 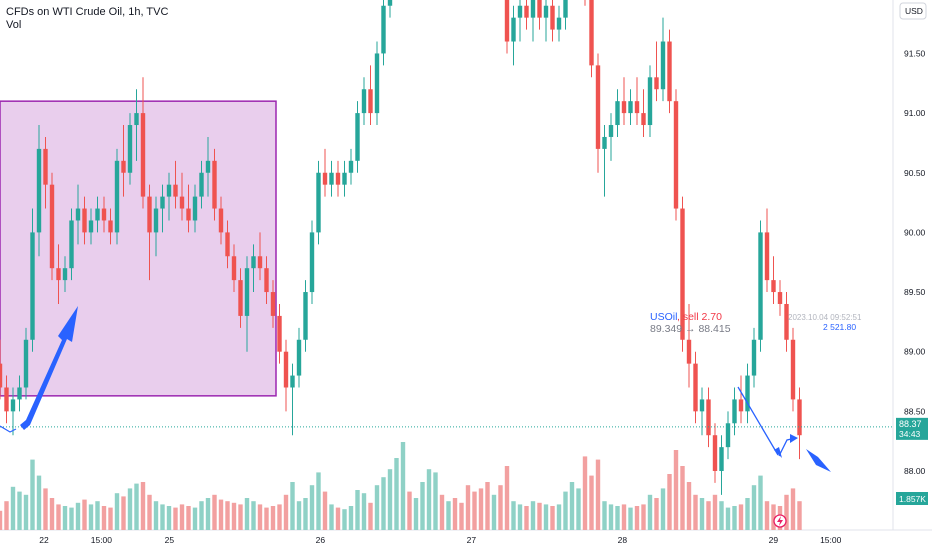 I want to click on countdown-timer: 34:43, so click(x=910, y=434).